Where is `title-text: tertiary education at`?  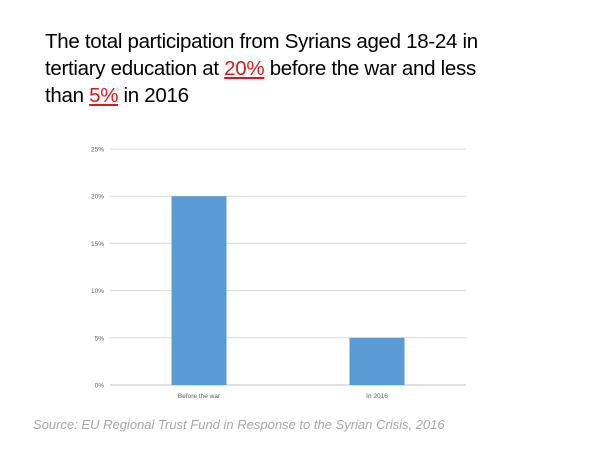
title-text: tertiary education at is located at coordinates (135, 68).